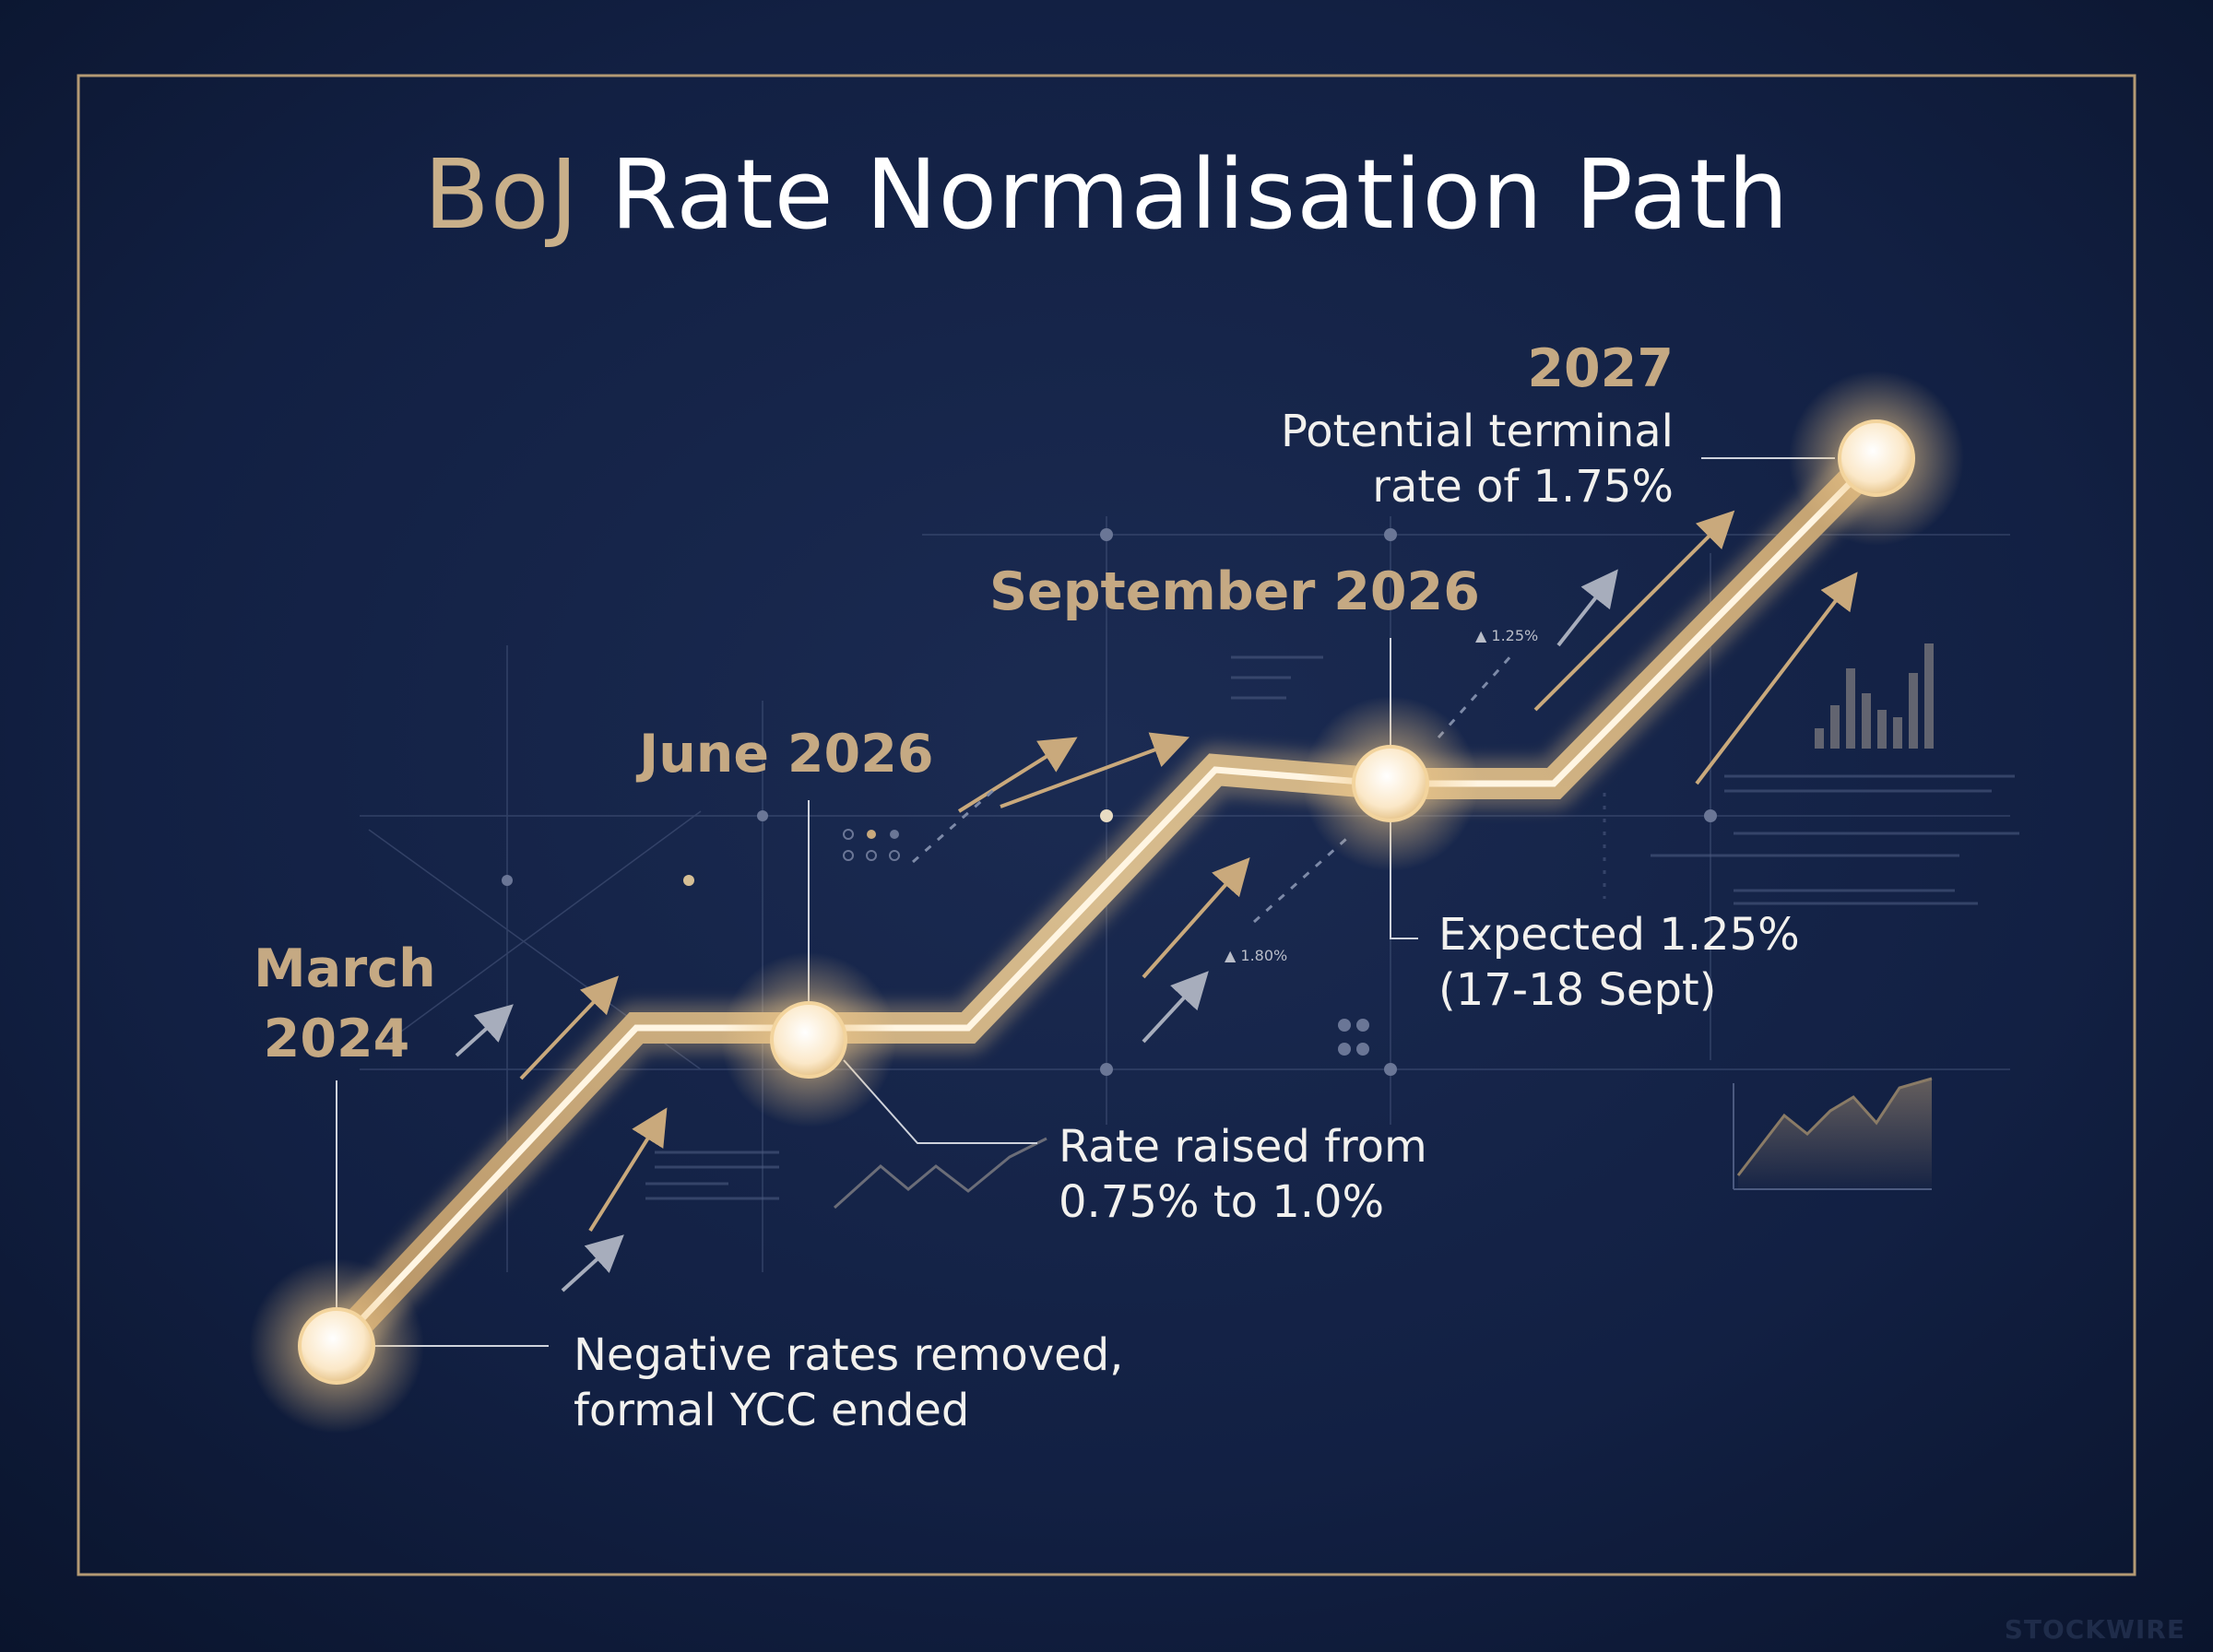 This screenshot has height=1652, width=2213. I want to click on title-accent: BoJ, so click(501, 194).